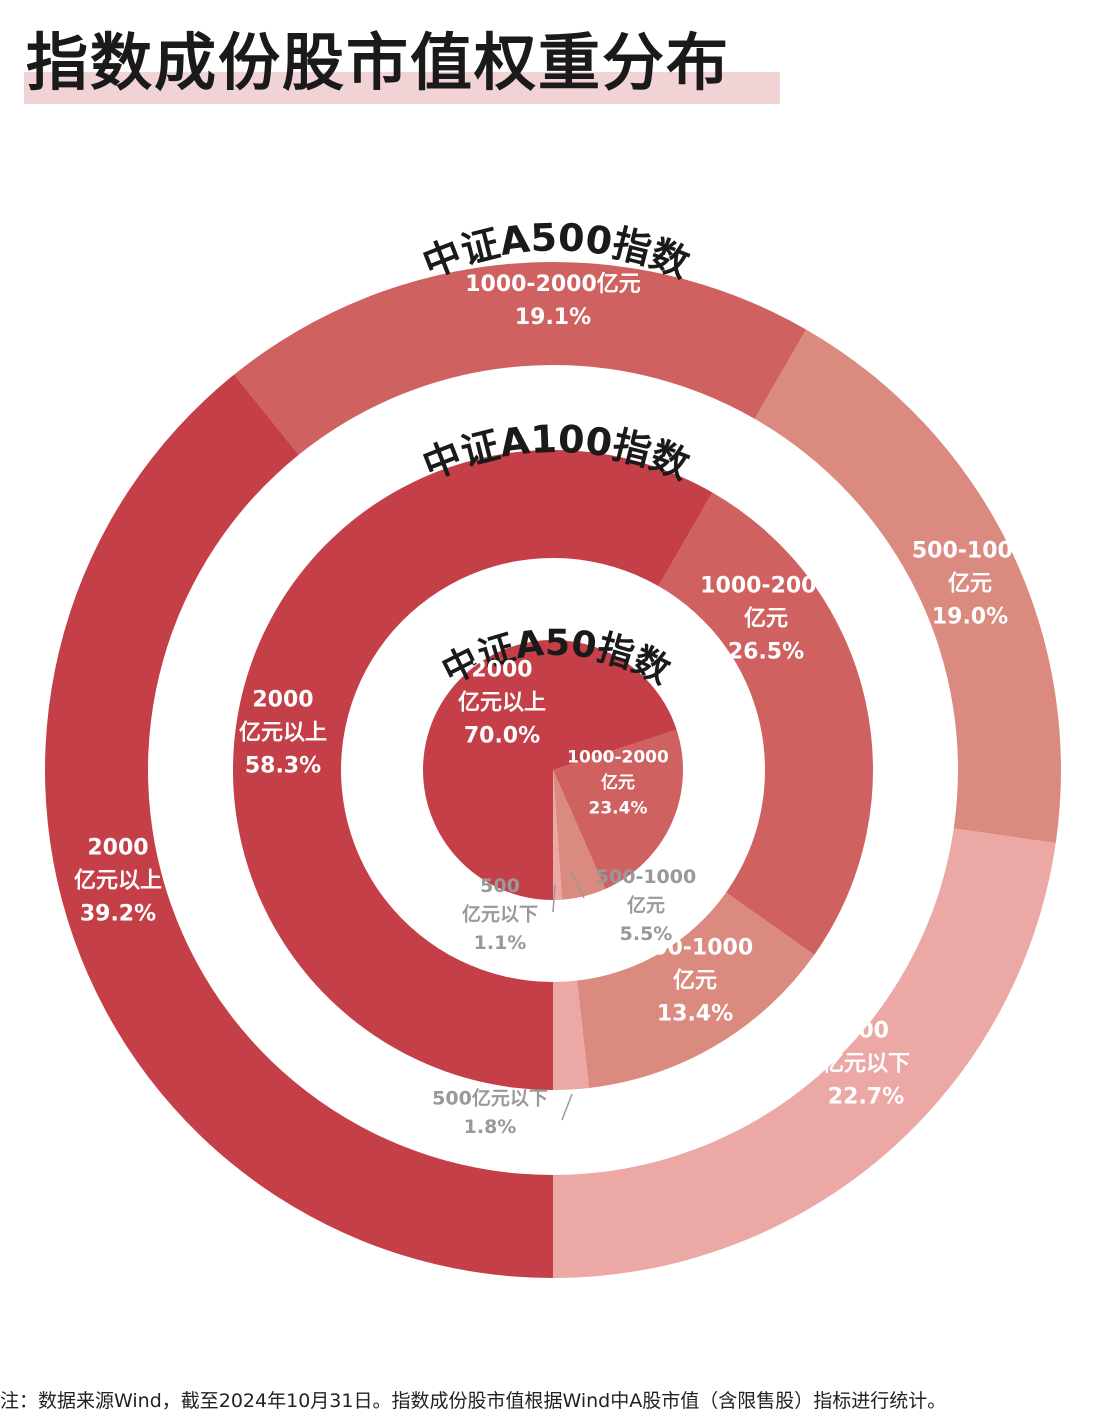 This screenshot has height=1424, width=1096. I want to click on a50-slice-label-0-line-0: 2000, so click(501, 670).